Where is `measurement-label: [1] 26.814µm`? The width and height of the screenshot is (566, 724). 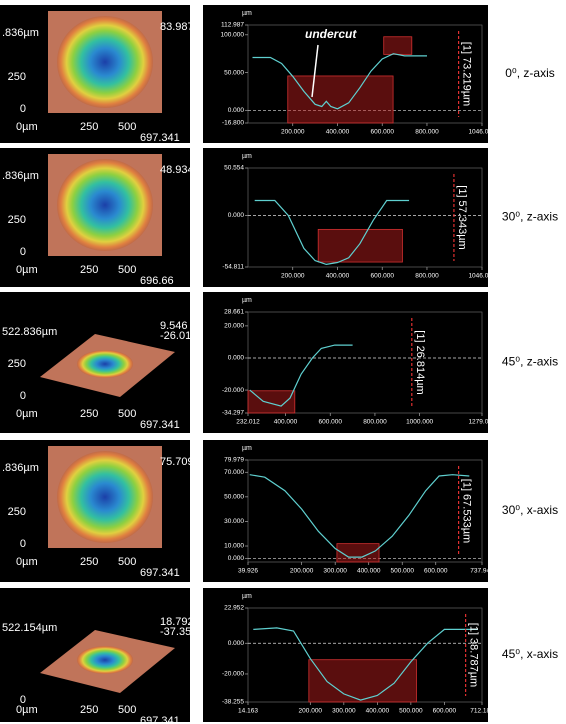 measurement-label: [1] 26.814µm is located at coordinates (420, 362).